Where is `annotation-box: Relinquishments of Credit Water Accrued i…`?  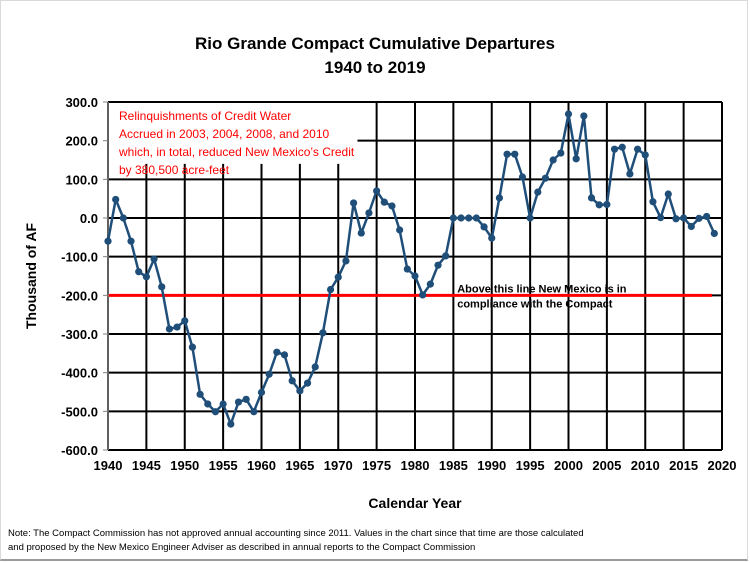 annotation-box: Relinquishments of Credit Water Accrued i… is located at coordinates (233, 140).